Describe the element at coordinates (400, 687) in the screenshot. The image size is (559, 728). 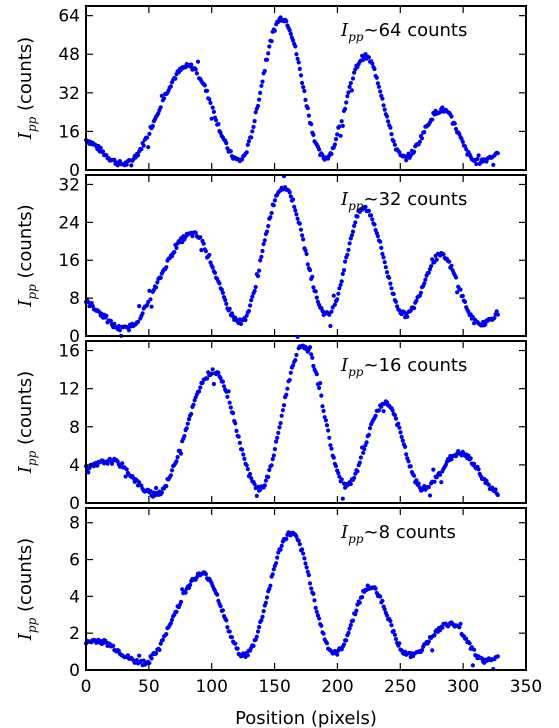
I see `x-tick-label: 250` at that location.